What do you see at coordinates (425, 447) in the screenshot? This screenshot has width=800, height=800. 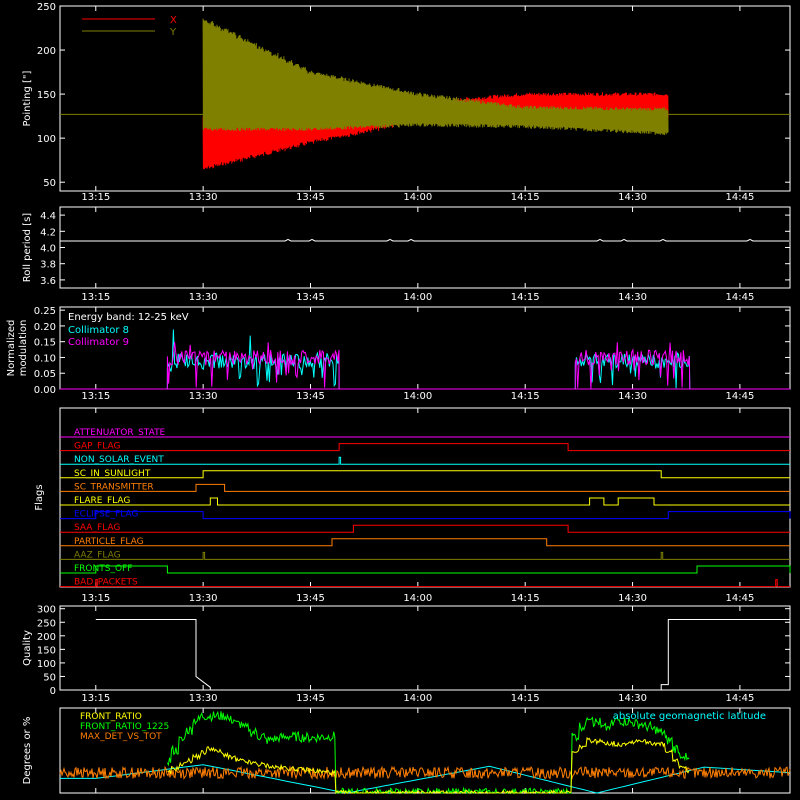 I see `flag-gap-flag-line` at bounding box center [425, 447].